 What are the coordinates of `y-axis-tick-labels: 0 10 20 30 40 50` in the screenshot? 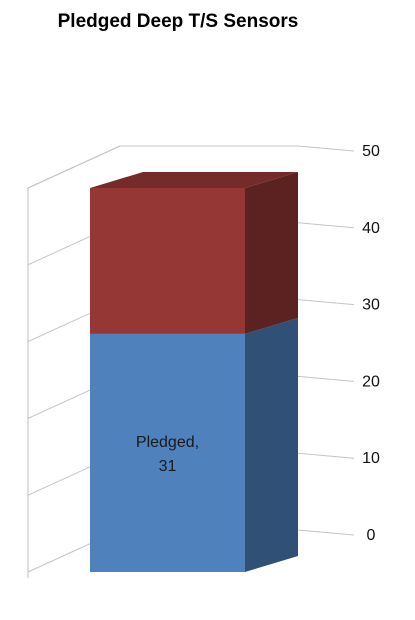 It's located at (371, 343).